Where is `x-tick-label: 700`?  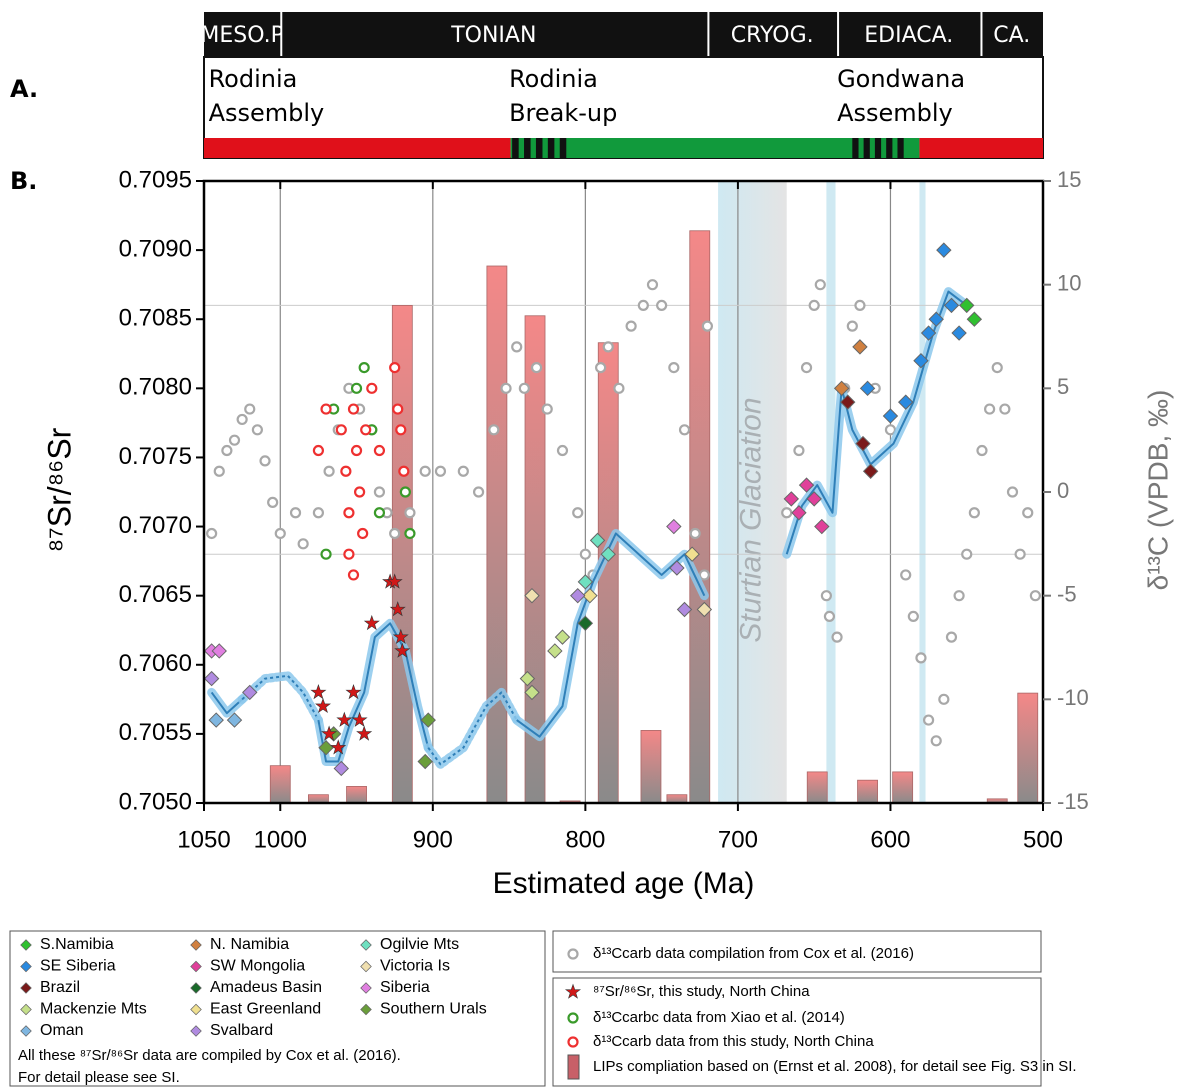 x-tick-label: 700 is located at coordinates (738, 839).